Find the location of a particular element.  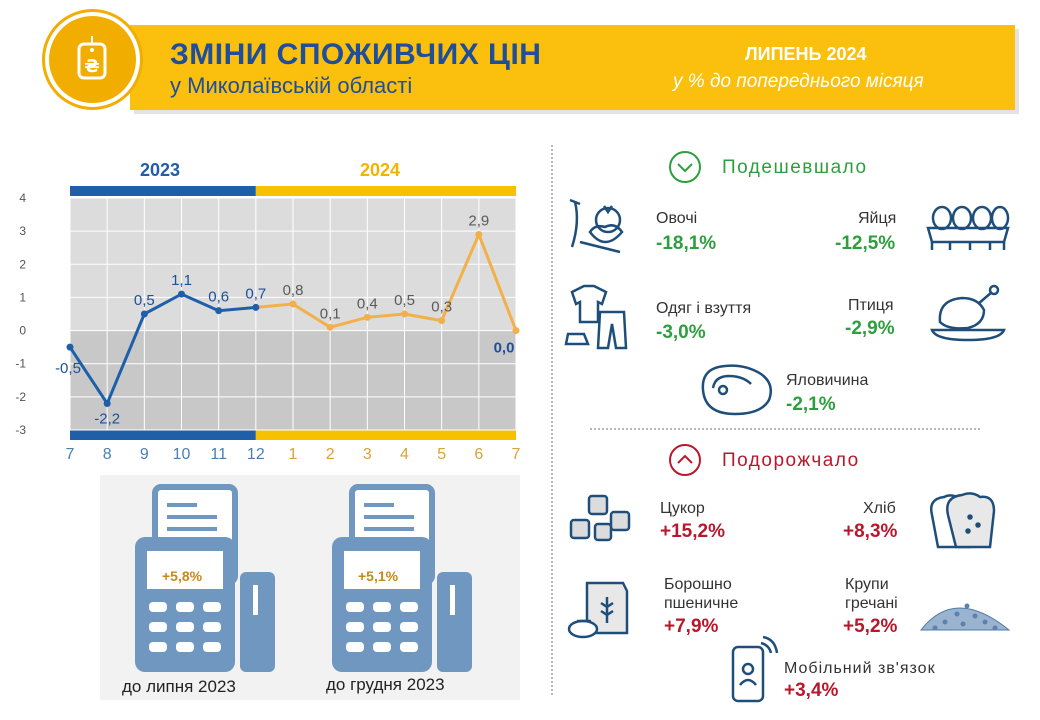

header-banner is located at coordinates (572, 67).